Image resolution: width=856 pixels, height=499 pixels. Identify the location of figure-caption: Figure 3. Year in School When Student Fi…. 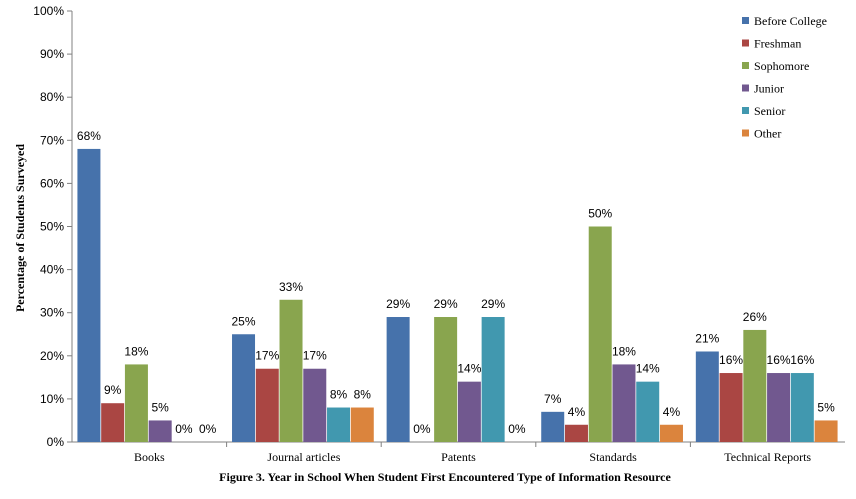
(445, 477).